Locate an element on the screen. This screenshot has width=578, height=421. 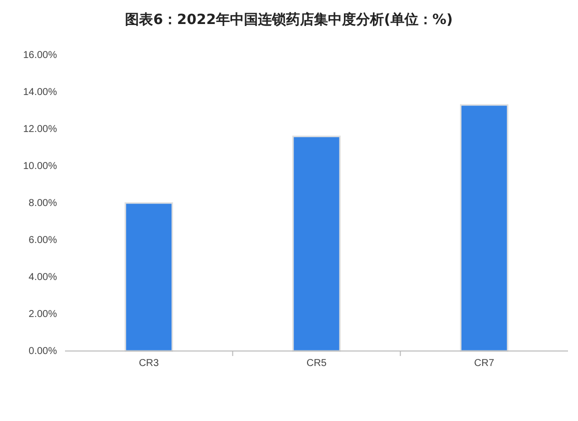
y-tick-label: 6.00% is located at coordinates (43, 240).